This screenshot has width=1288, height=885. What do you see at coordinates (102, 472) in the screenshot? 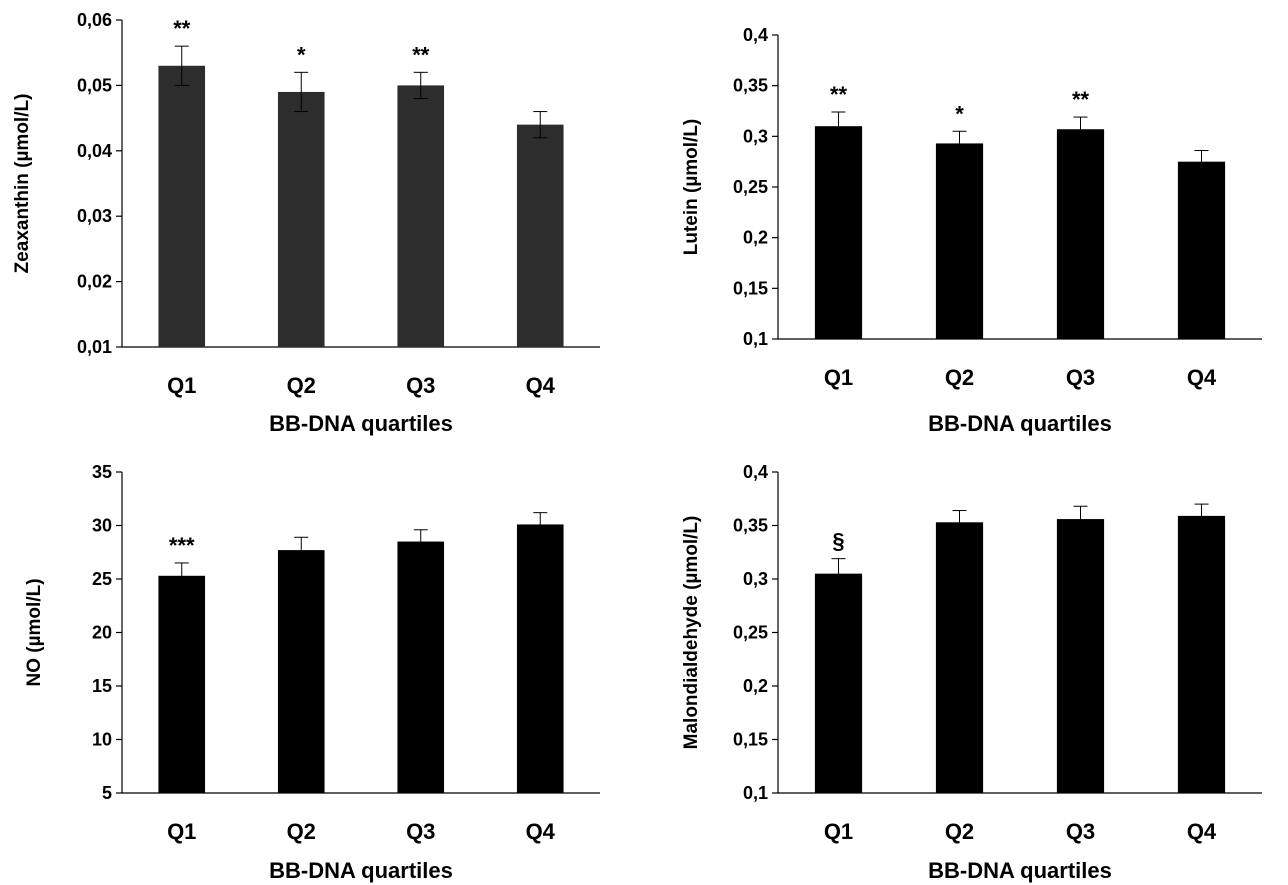
I see `chart-3-y-tick-label: 35` at bounding box center [102, 472].